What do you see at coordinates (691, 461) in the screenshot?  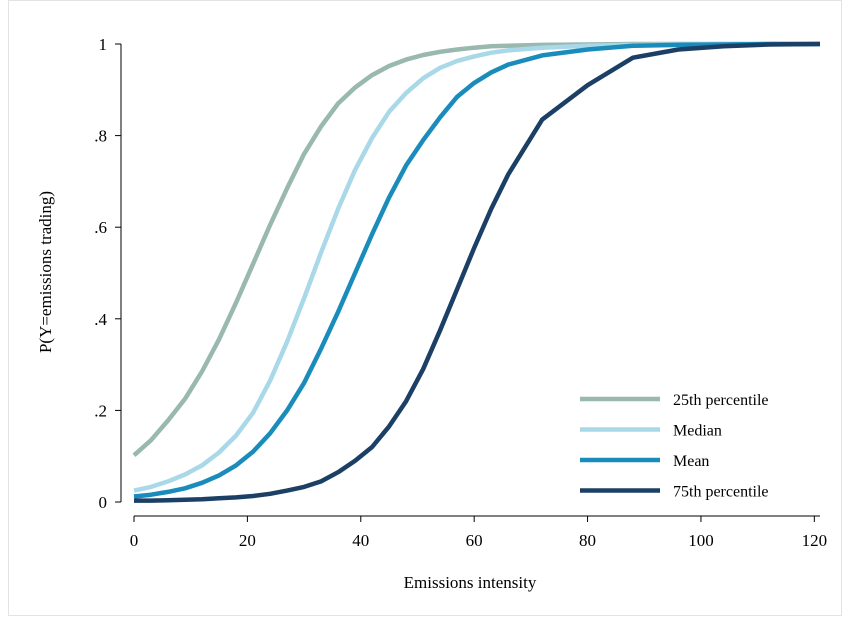 I see `legend-label-2: Mean` at bounding box center [691, 461].